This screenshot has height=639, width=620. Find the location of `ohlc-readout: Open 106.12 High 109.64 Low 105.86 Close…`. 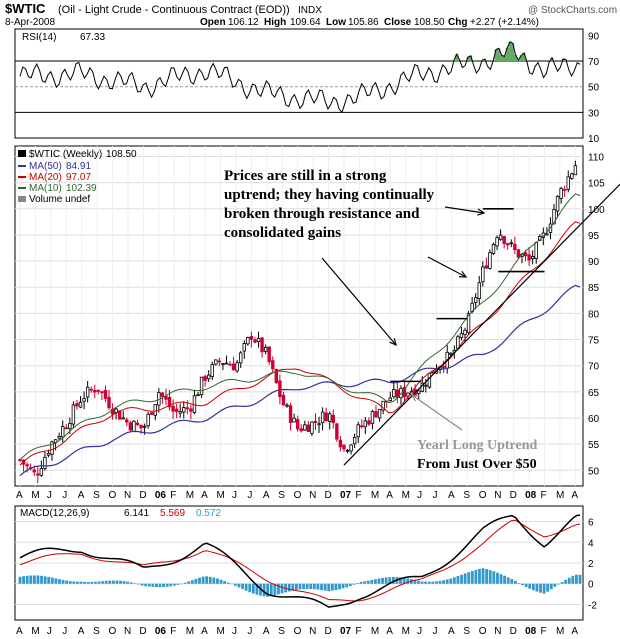

ohlc-readout: Open 106.12 High 109.64 Low 105.86 Close… is located at coordinates (369, 22).